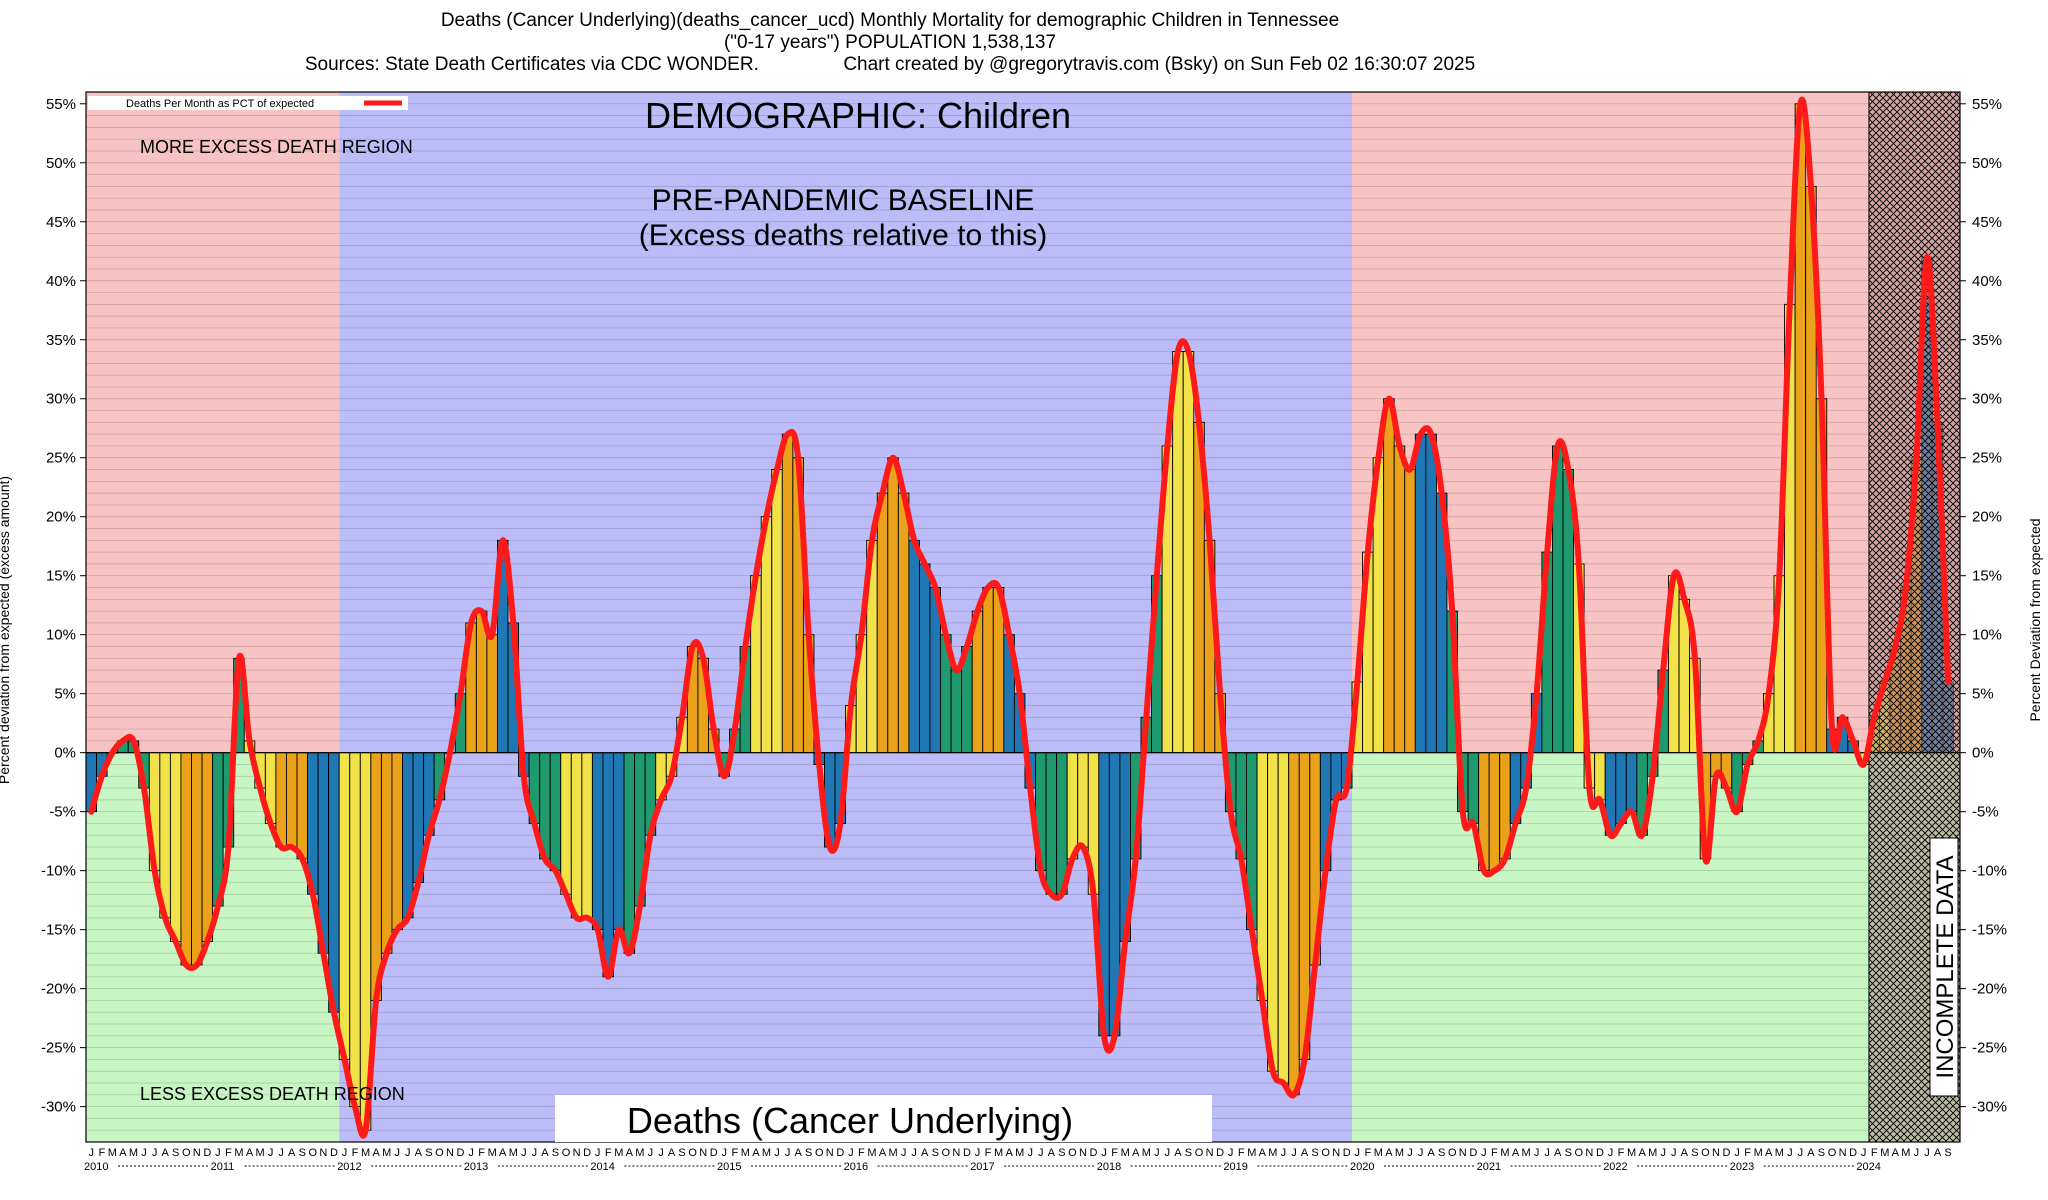  I want to click on y-tick-label-left: 30%, so click(61, 399).